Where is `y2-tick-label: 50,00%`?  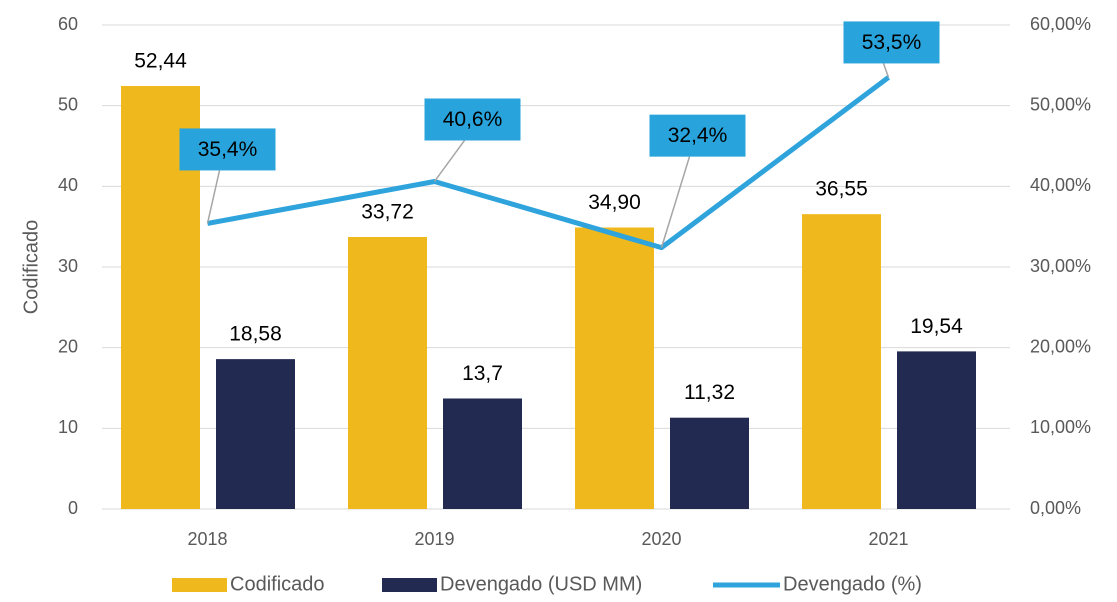 y2-tick-label: 50,00% is located at coordinates (1060, 104).